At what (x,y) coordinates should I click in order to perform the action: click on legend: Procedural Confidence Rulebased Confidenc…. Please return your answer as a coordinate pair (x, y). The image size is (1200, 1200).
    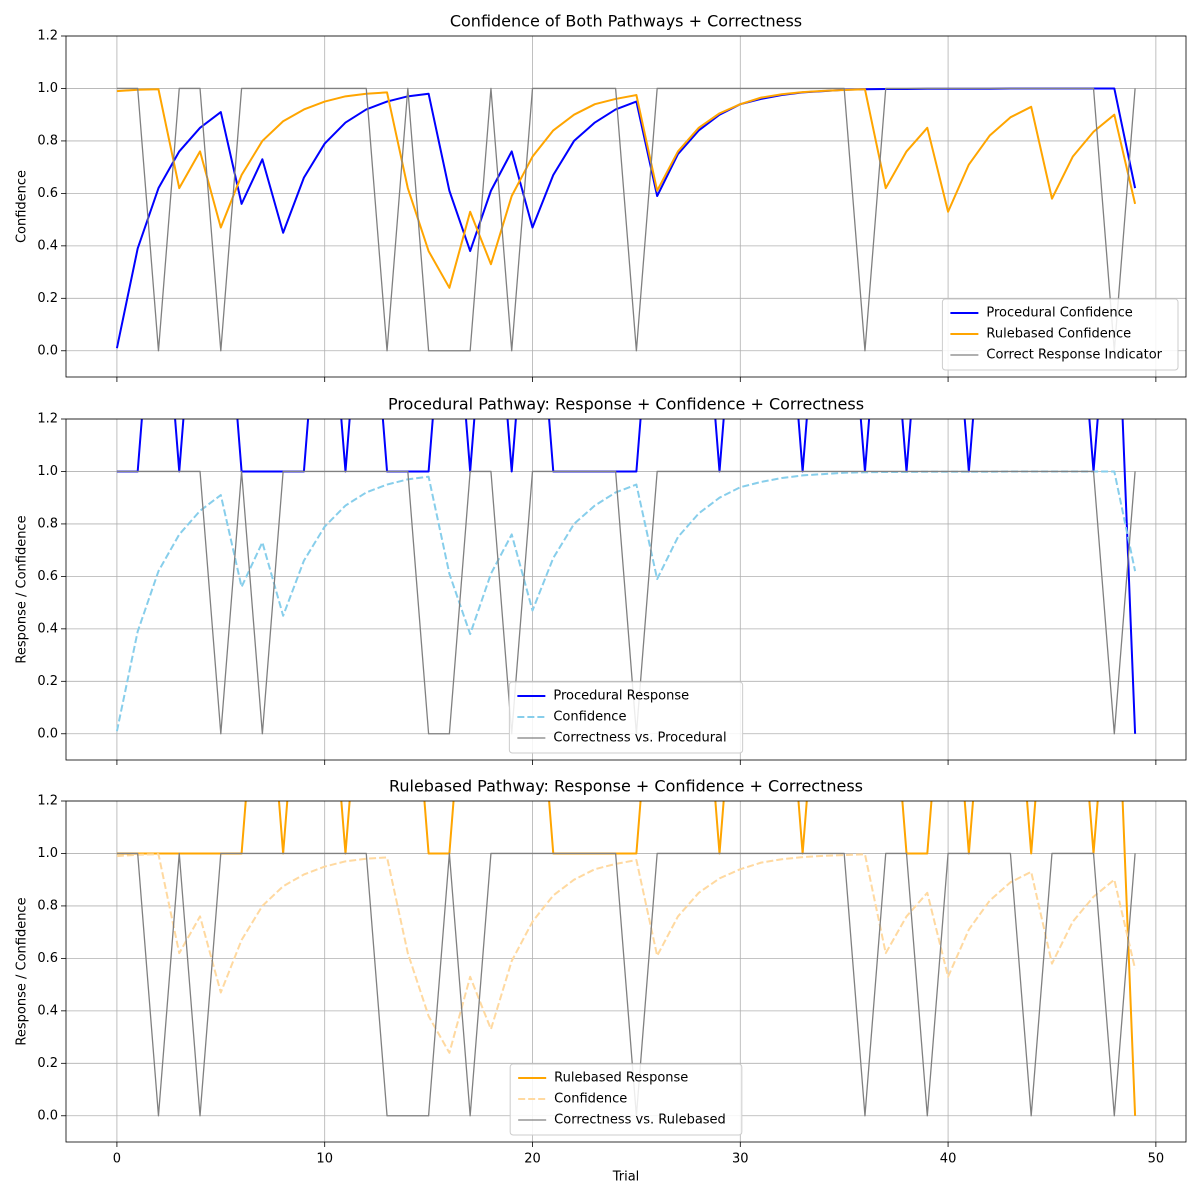
    Looking at the image, I should click on (1060, 334).